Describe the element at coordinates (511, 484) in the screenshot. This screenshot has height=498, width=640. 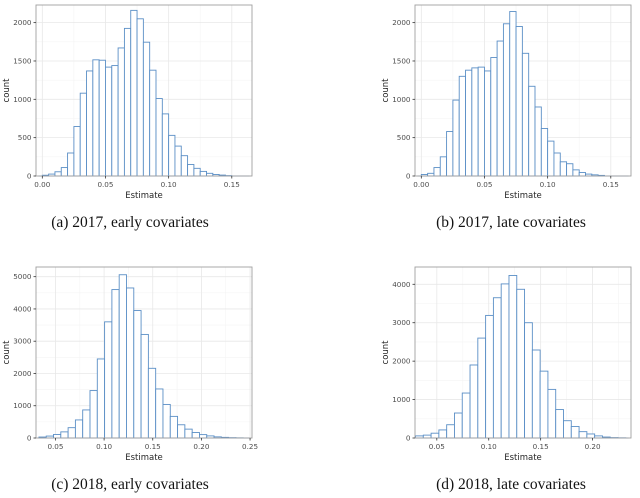
I see `subfigure-caption-d: (d) 2018, late covariates` at that location.